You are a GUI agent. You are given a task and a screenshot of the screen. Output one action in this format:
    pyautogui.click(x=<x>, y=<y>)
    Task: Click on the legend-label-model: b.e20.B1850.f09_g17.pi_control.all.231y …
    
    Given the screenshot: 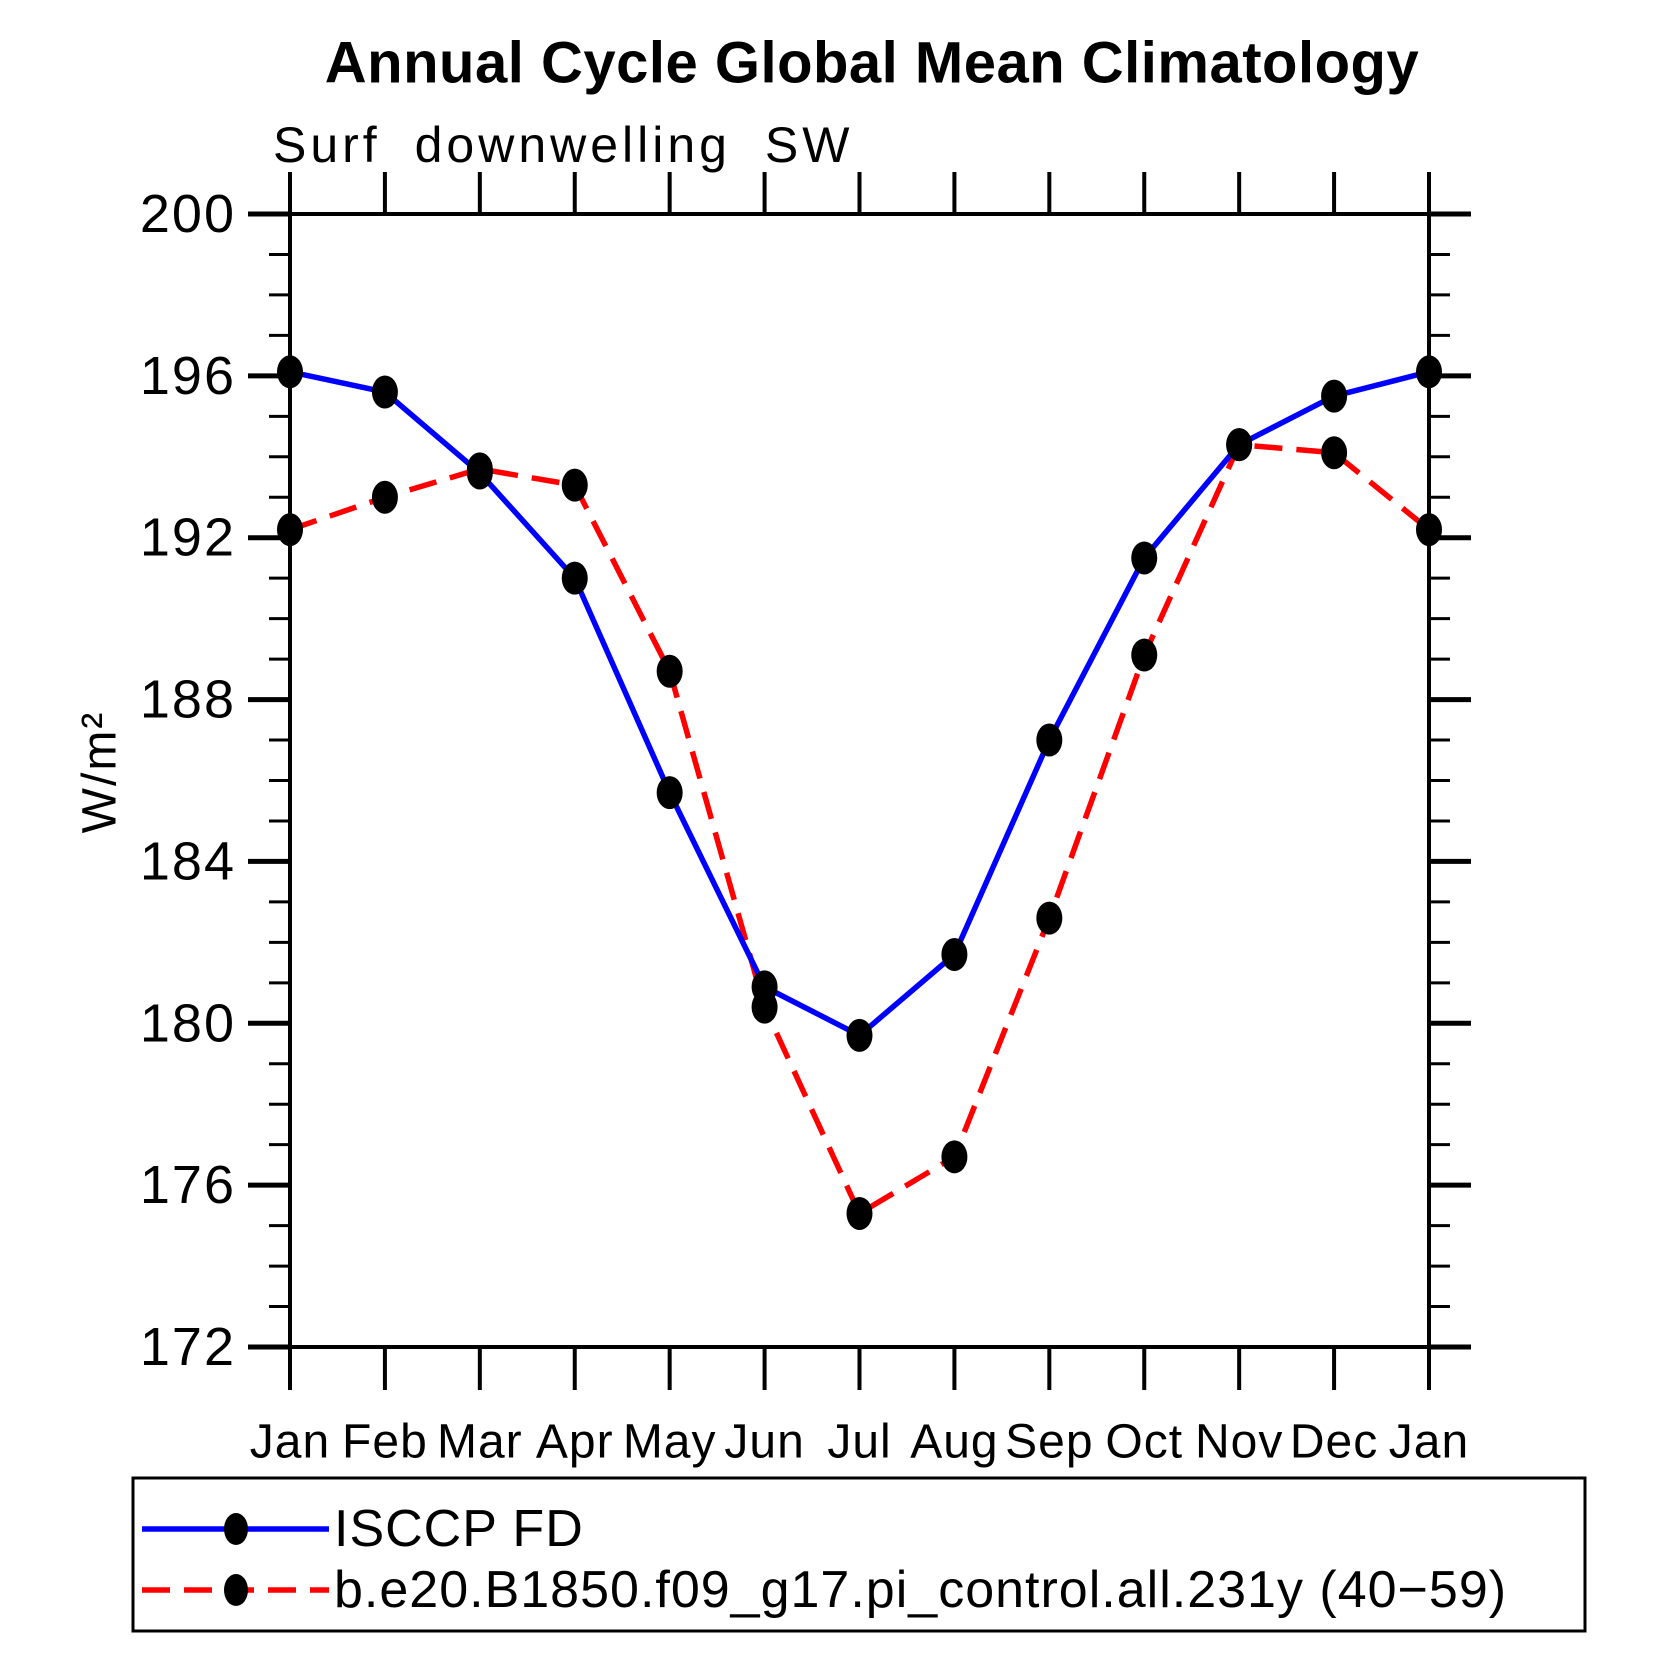 What is the action you would take?
    pyautogui.click(x=920, y=1590)
    